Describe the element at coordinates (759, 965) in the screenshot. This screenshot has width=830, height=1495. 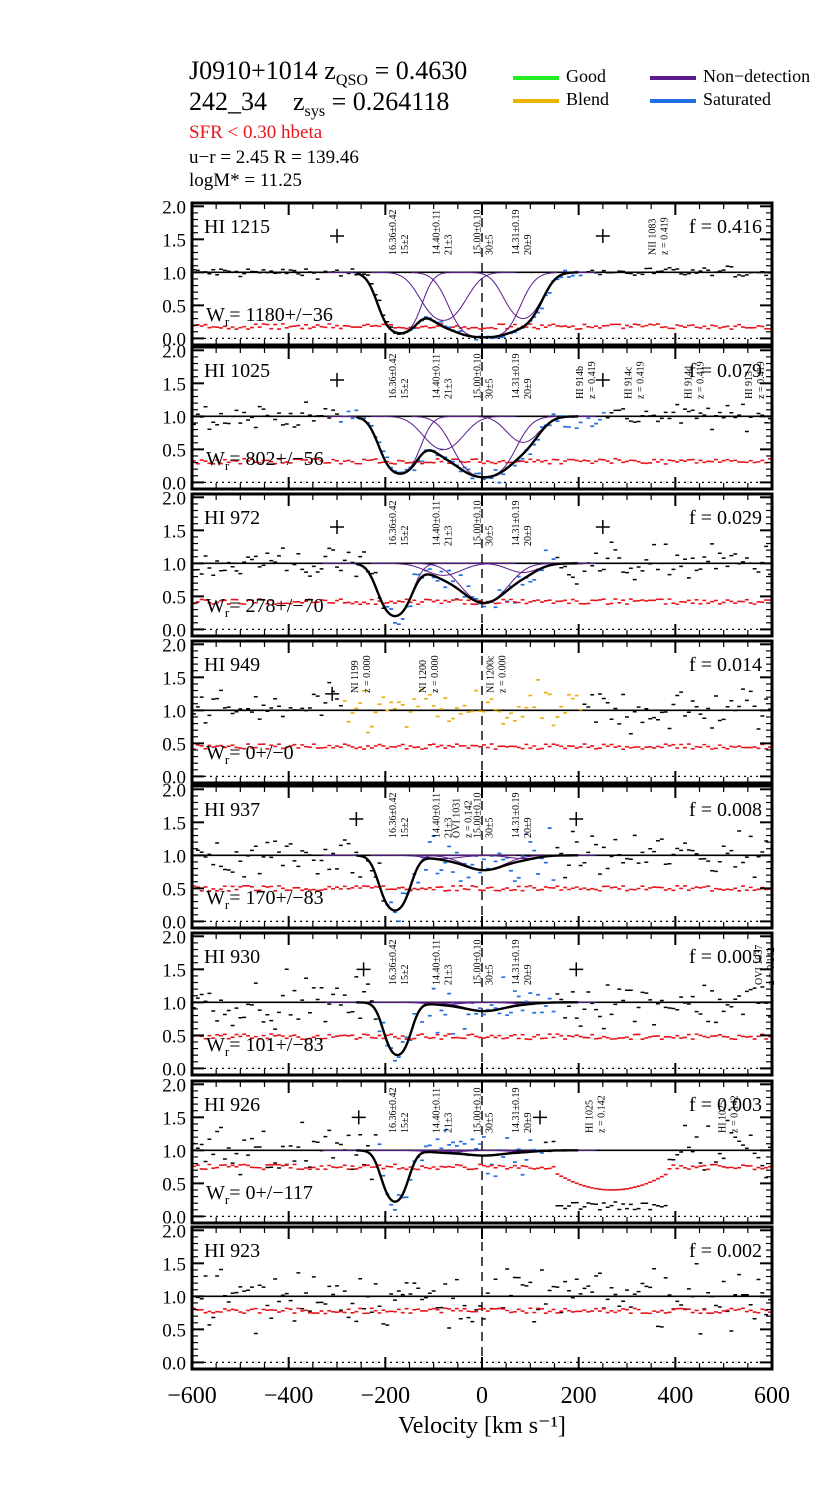
I see `line-id-annotation: OVI 1037` at that location.